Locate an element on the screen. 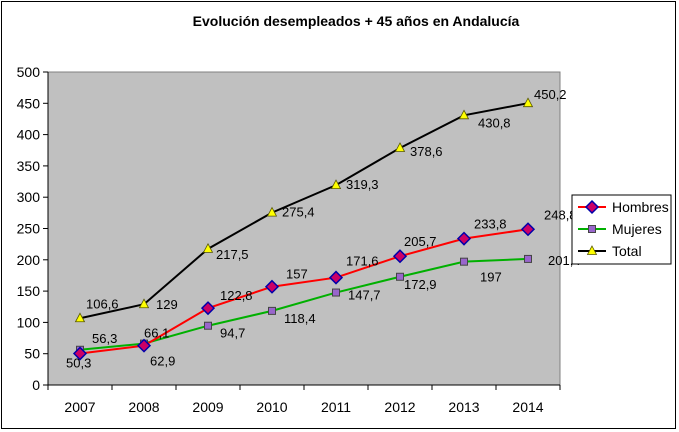  y-tick-label: 150 is located at coordinates (29, 291).